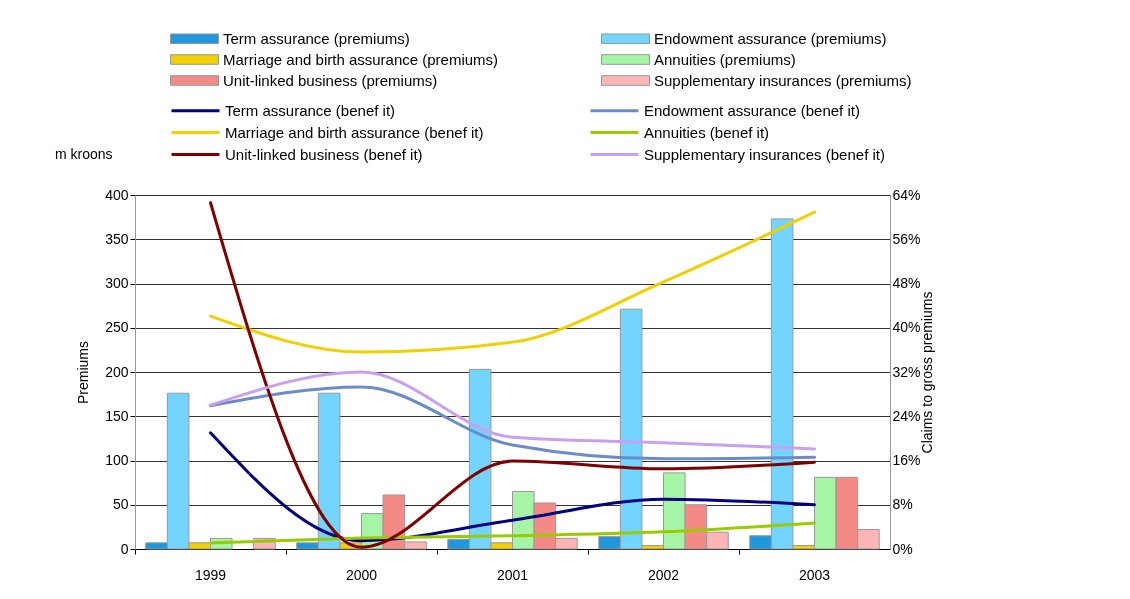 The width and height of the screenshot is (1130, 599). Describe the element at coordinates (324, 154) in the screenshot. I see `legend-label: Unit-linked business (benef it)` at that location.